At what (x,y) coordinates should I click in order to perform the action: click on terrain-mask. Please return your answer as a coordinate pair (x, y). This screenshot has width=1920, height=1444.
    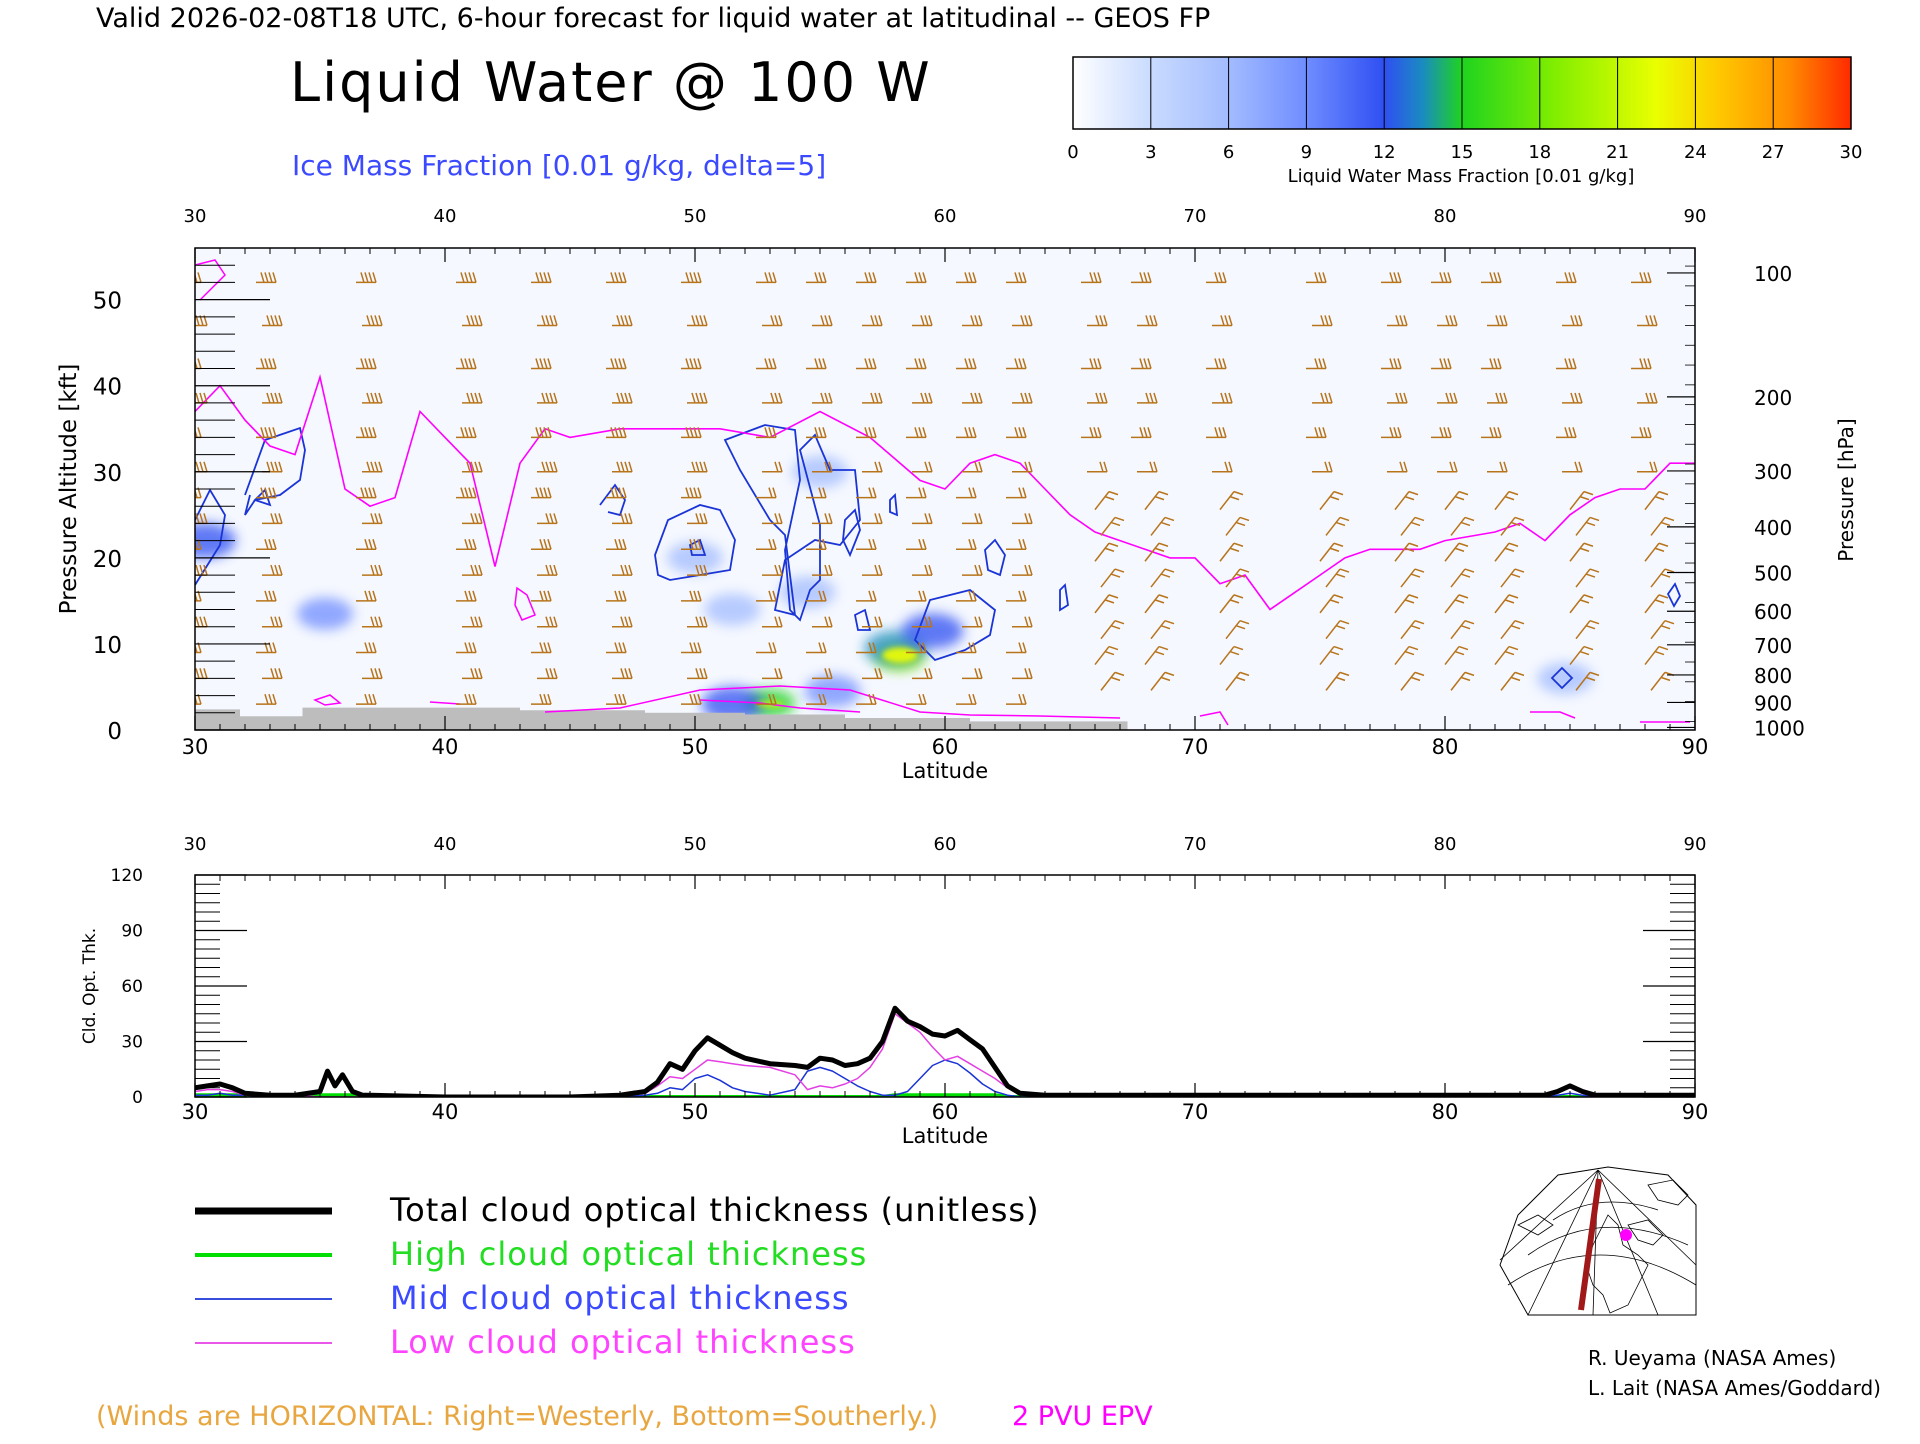
    Looking at the image, I should click on (661, 718).